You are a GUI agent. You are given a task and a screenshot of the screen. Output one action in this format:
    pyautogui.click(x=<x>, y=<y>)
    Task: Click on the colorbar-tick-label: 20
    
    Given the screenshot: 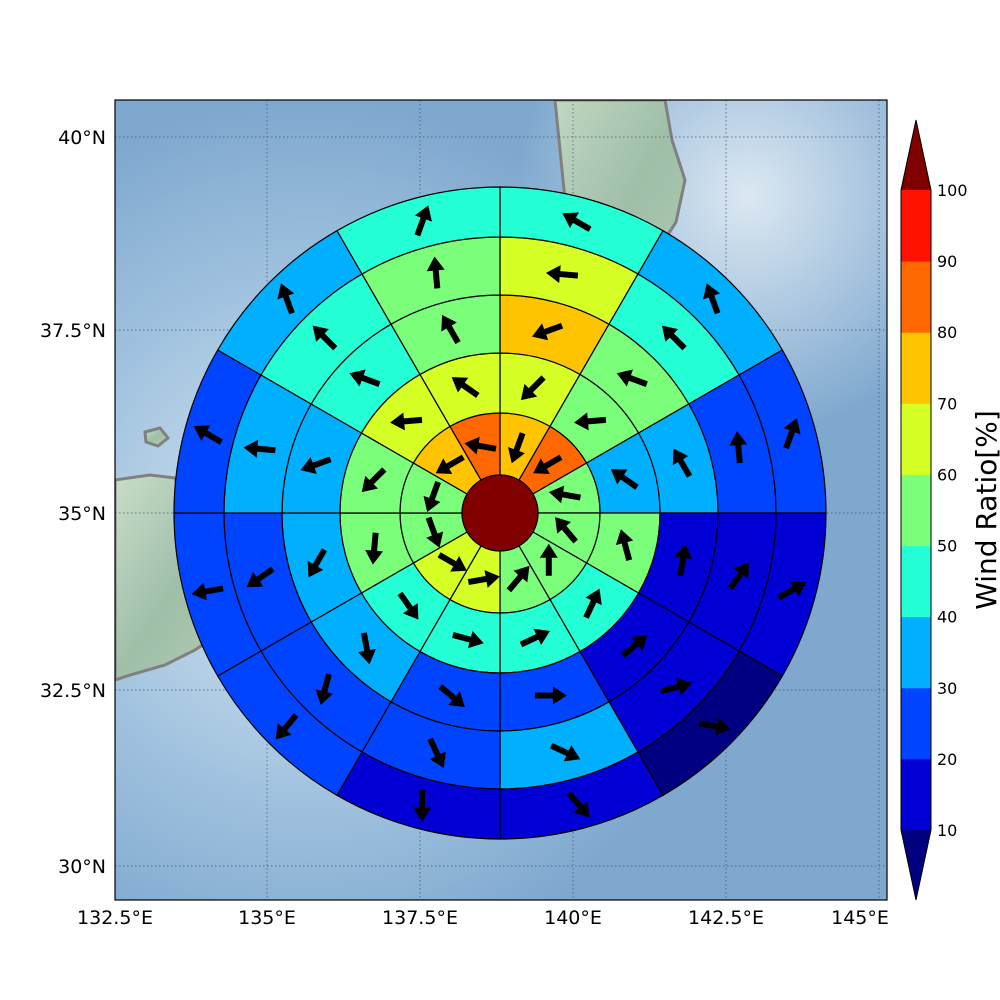 What is the action you would take?
    pyautogui.click(x=947, y=759)
    